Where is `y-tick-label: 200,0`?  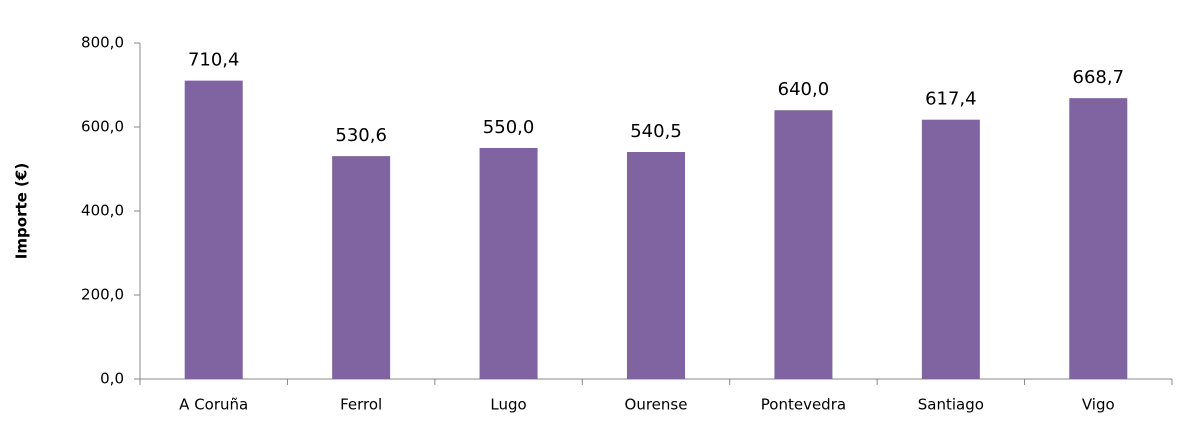 y-tick-label: 200,0 is located at coordinates (102, 295).